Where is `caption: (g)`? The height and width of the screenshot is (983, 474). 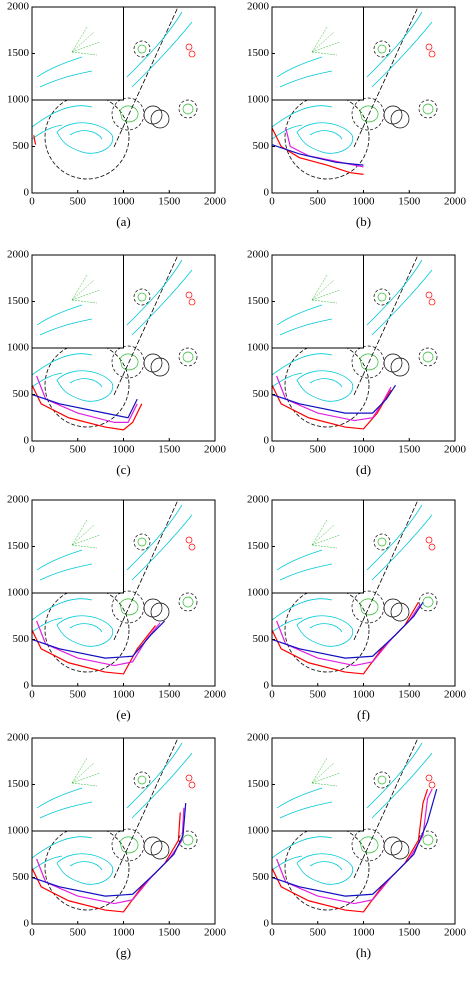
caption: (g) is located at coordinates (123, 952).